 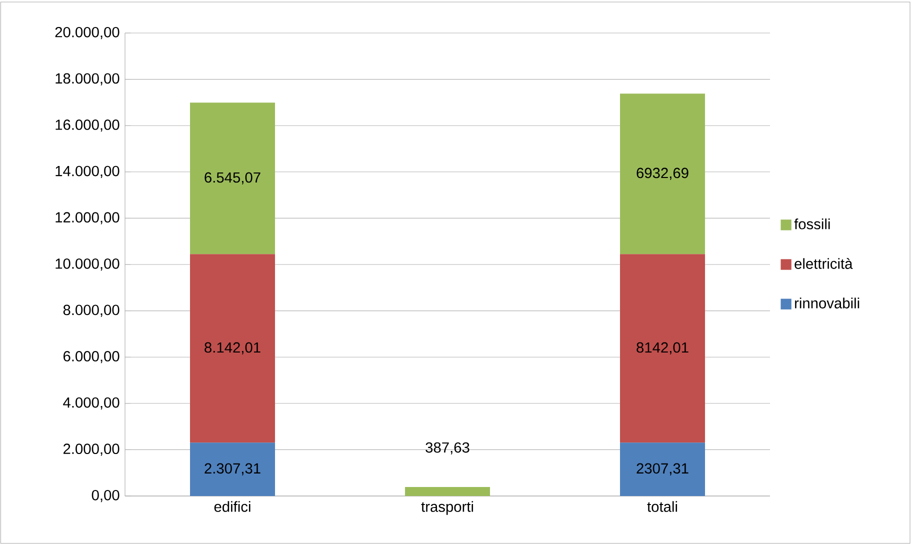 What do you see at coordinates (88, 79) in the screenshot?
I see `y-tick-label: 18.000,00` at bounding box center [88, 79].